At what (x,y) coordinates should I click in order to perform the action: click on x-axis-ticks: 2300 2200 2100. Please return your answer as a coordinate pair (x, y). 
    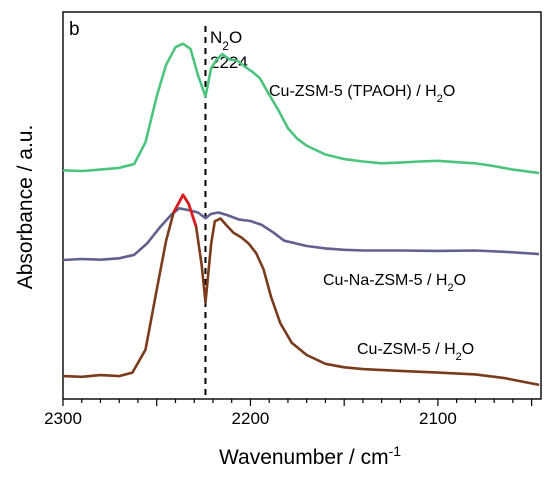
    Looking at the image, I should click on (288, 413).